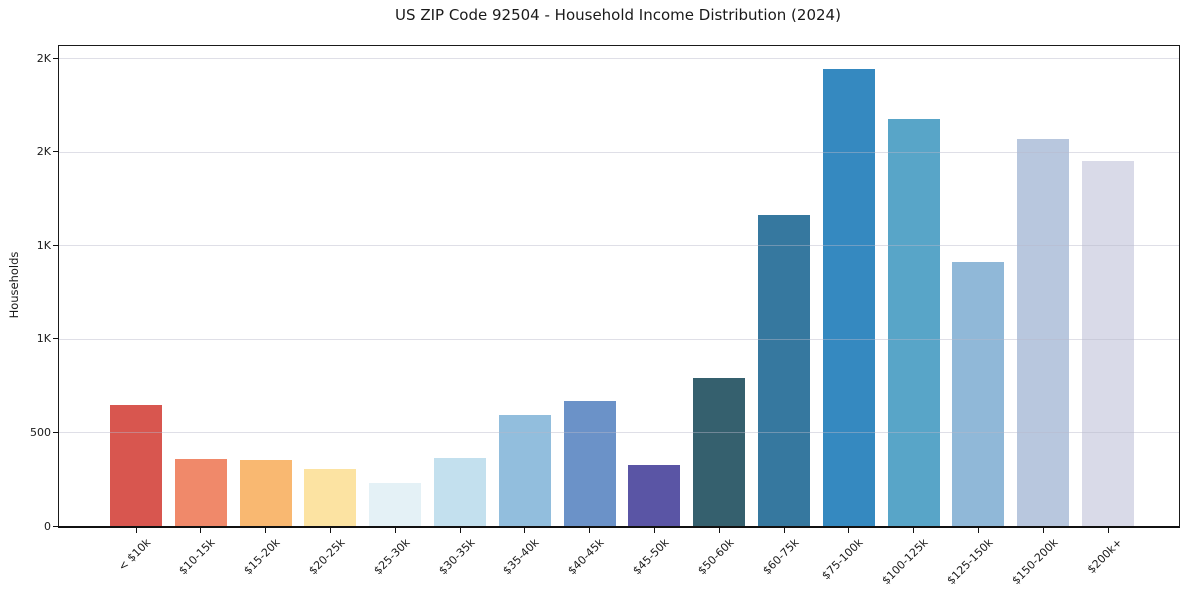  Describe the element at coordinates (905, 562) in the screenshot. I see `x-tick-label: $100-125k` at that location.